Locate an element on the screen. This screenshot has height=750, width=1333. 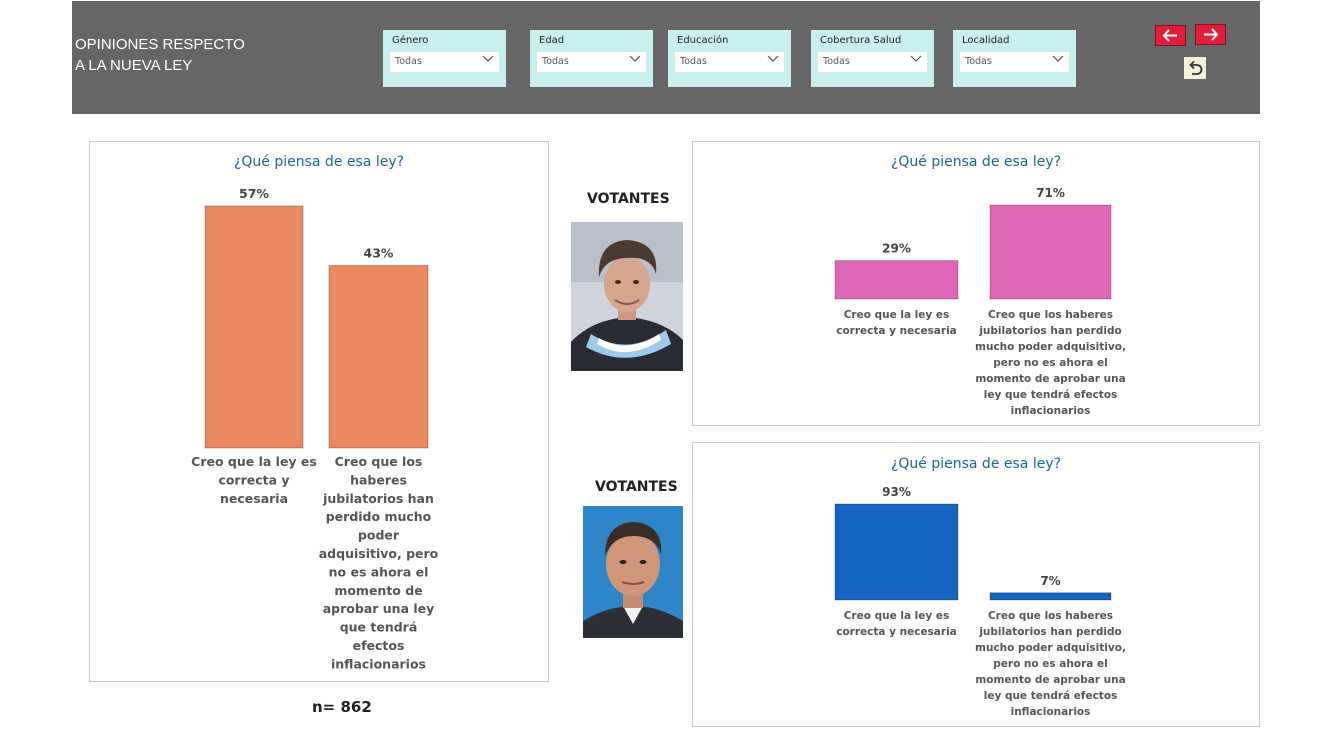
page-title-line2: A LA NUEVA LEY is located at coordinates (134, 65).